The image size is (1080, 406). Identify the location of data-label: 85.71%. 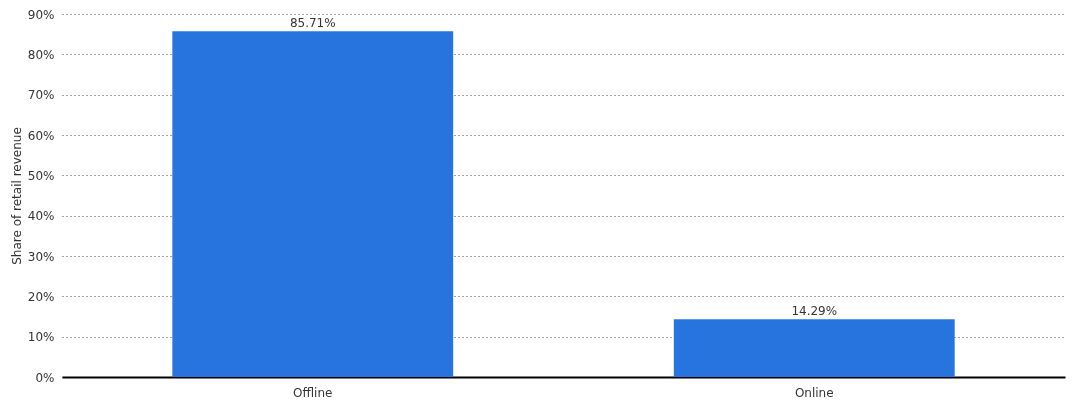
(312, 23).